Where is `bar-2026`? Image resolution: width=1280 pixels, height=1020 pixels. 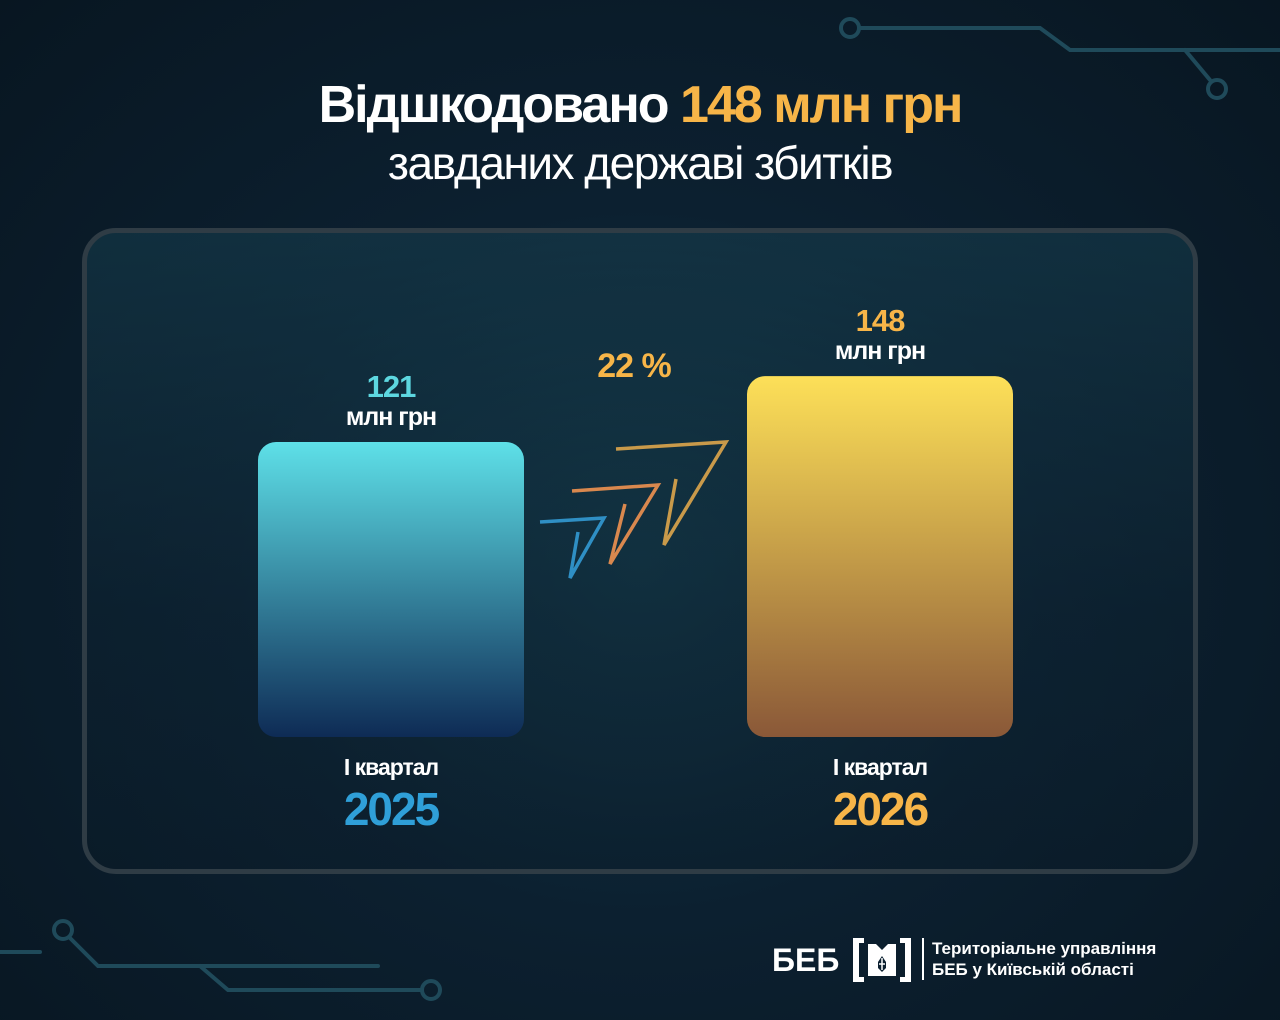
bar-2026 is located at coordinates (880, 556).